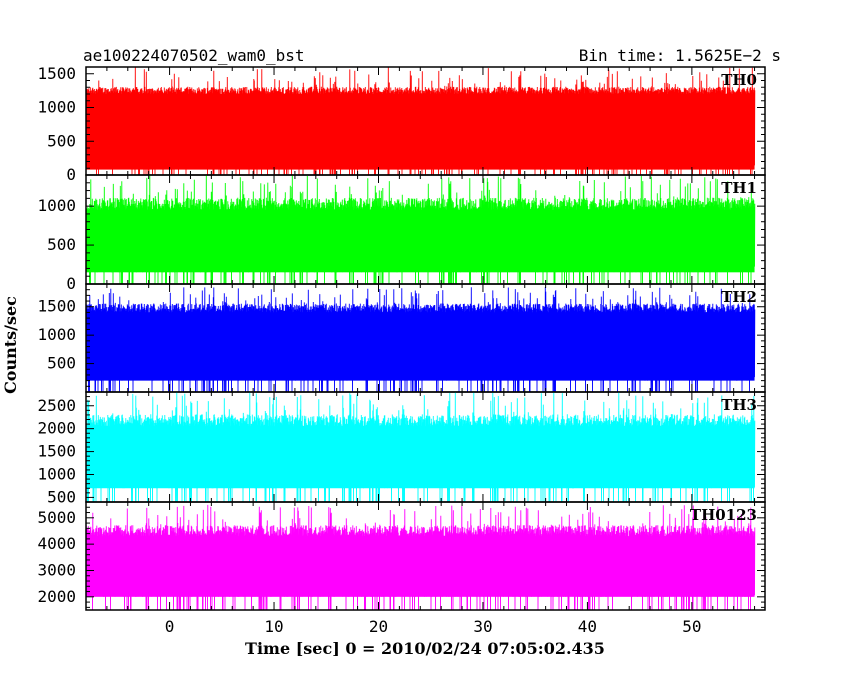  I want to click on y-tick-label: 5000, so click(56, 517).